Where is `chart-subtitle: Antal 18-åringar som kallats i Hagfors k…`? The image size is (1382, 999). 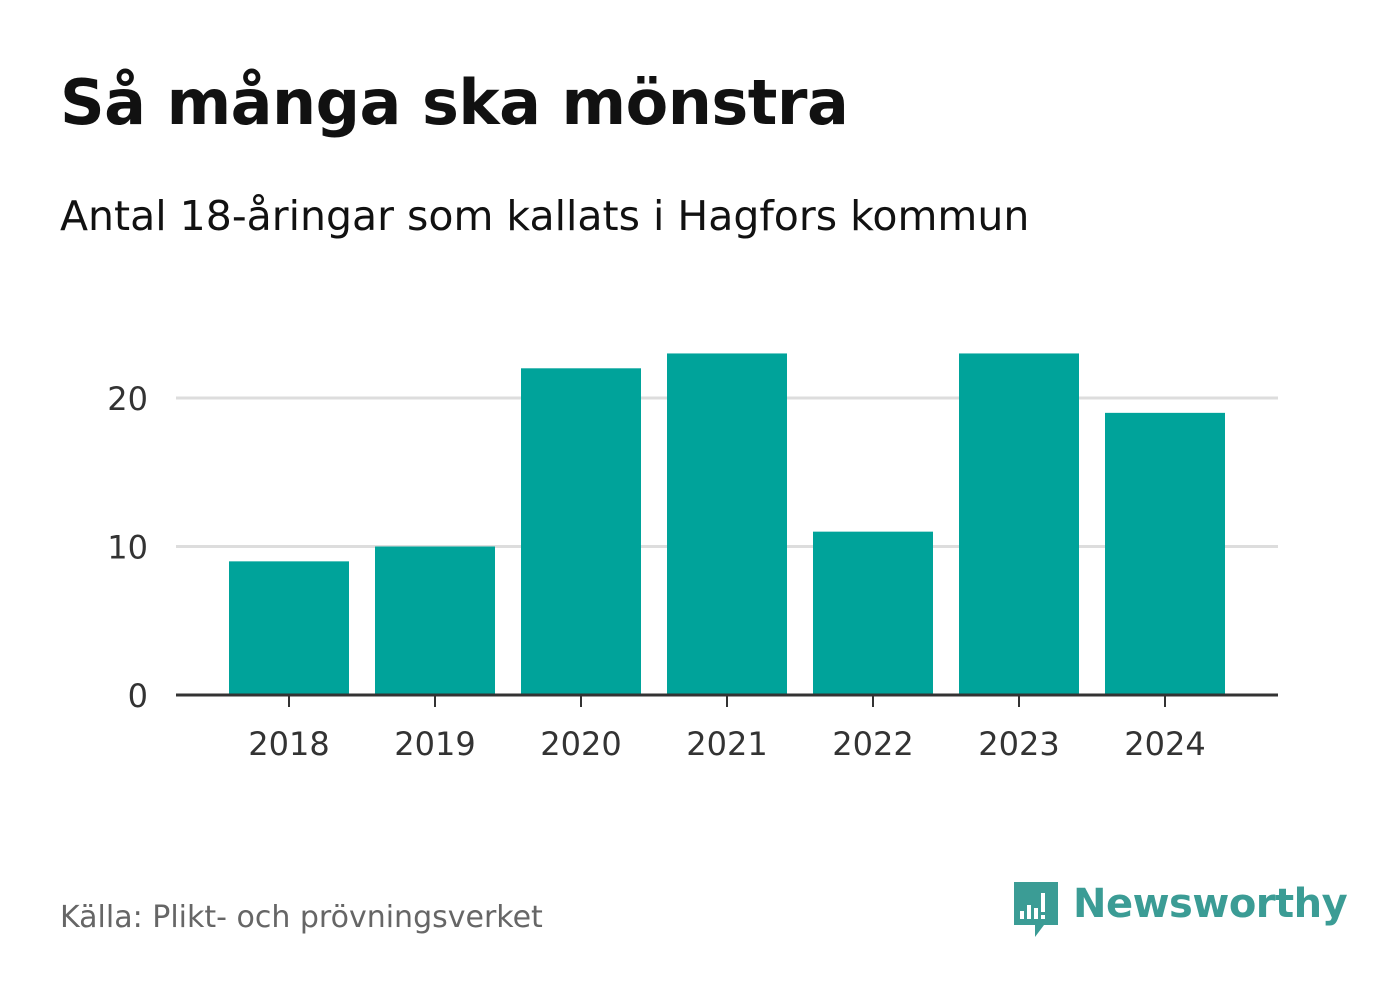 chart-subtitle: Antal 18-åringar som kallats i Hagfors k… is located at coordinates (545, 216).